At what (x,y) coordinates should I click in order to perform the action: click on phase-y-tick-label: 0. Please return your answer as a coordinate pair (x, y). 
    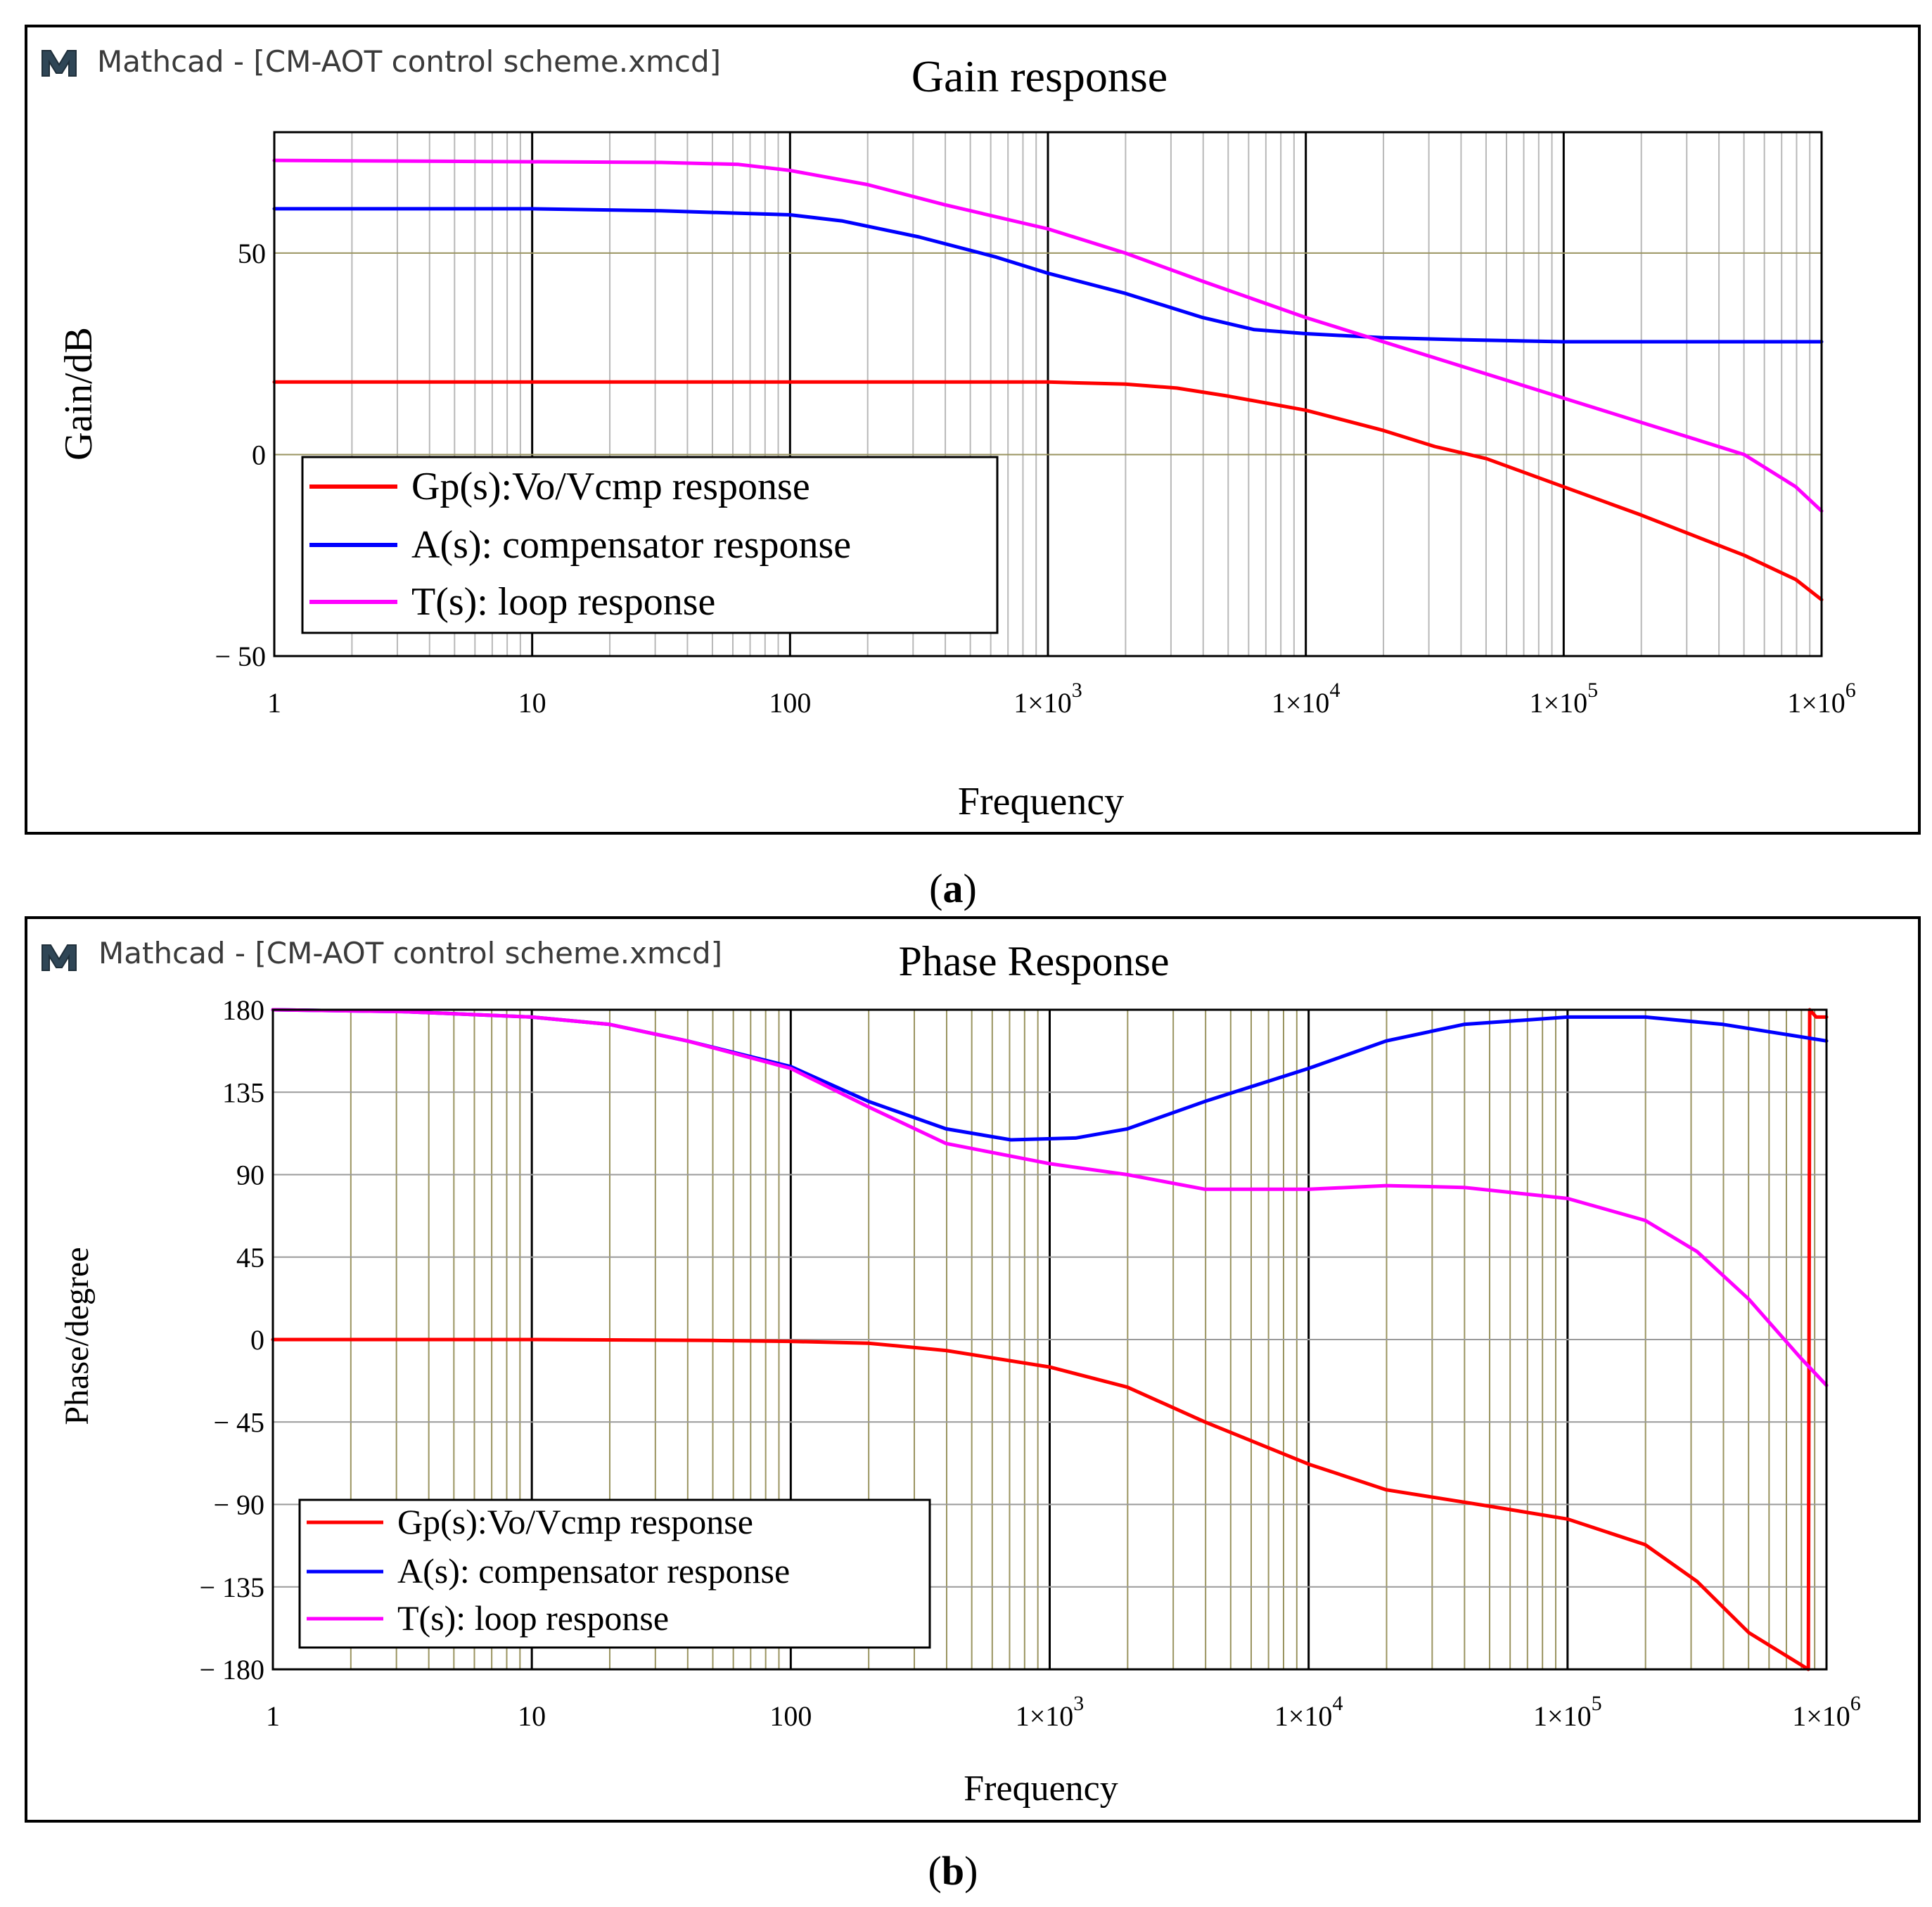
    Looking at the image, I should click on (257, 1340).